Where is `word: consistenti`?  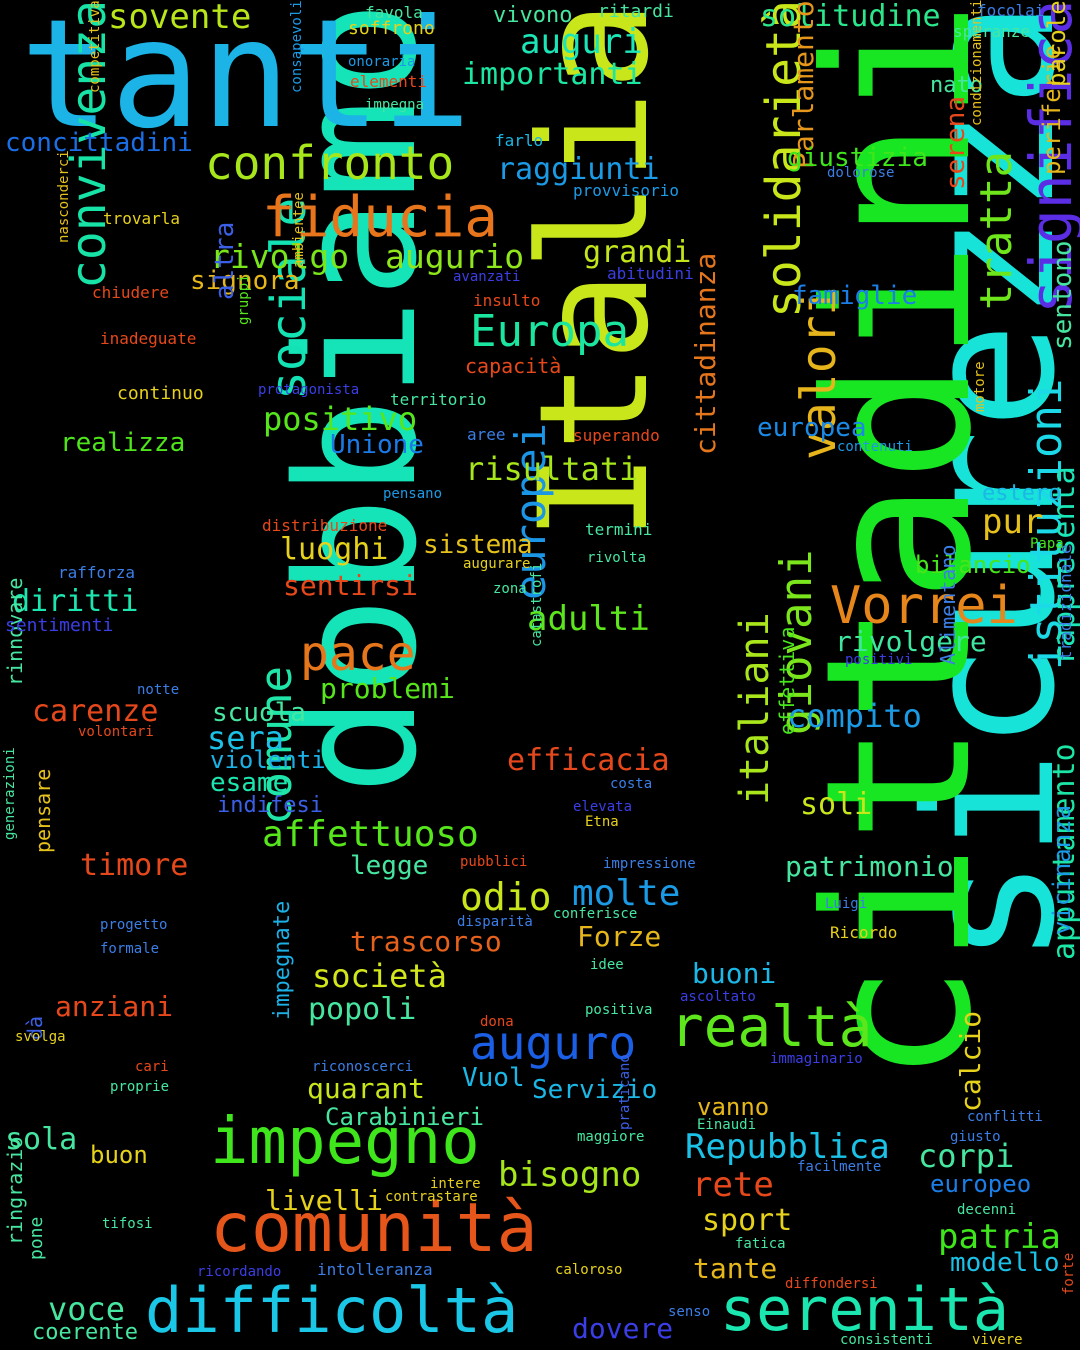 word: consistenti is located at coordinates (886, 1340).